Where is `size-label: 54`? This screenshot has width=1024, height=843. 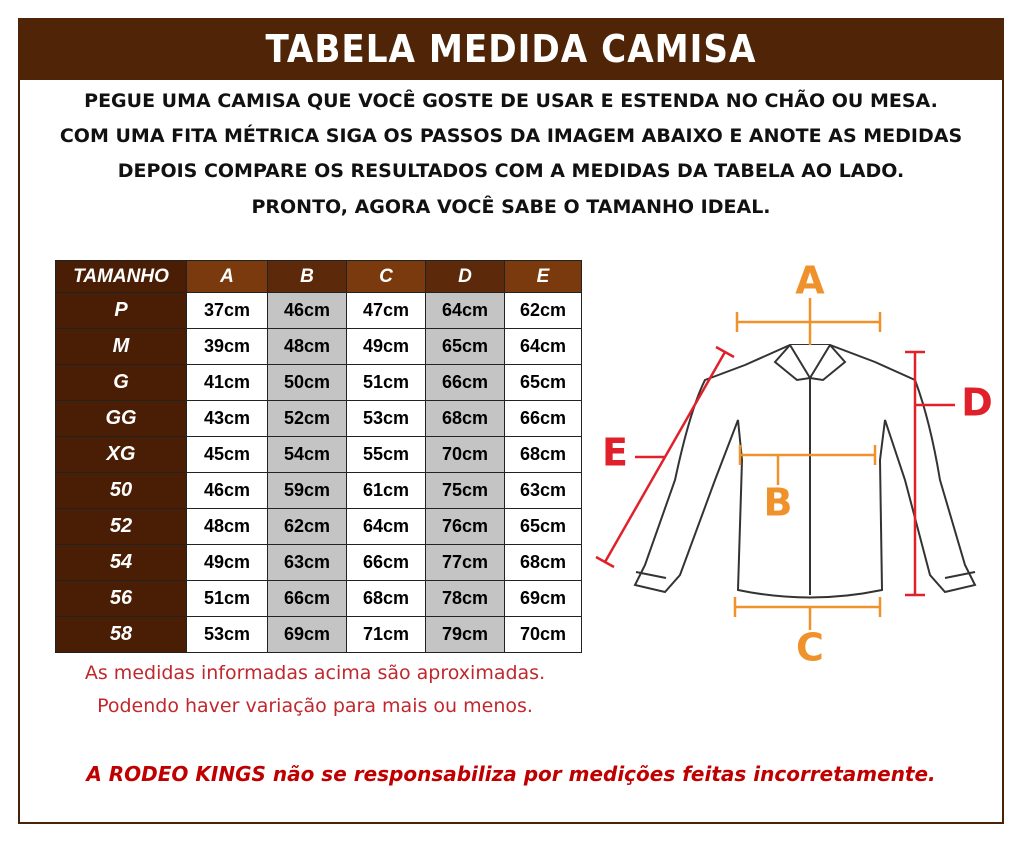
size-label: 54 is located at coordinates (121, 562).